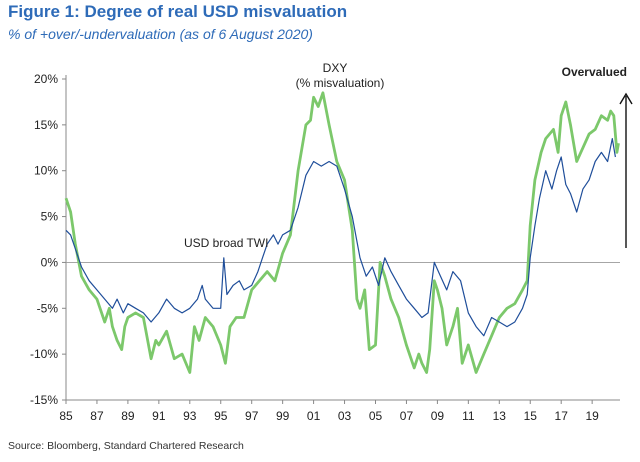 Image resolution: width=640 pixels, height=462 pixels. Describe the element at coordinates (594, 72) in the screenshot. I see `overvalued-annotation: Overvalued` at that location.